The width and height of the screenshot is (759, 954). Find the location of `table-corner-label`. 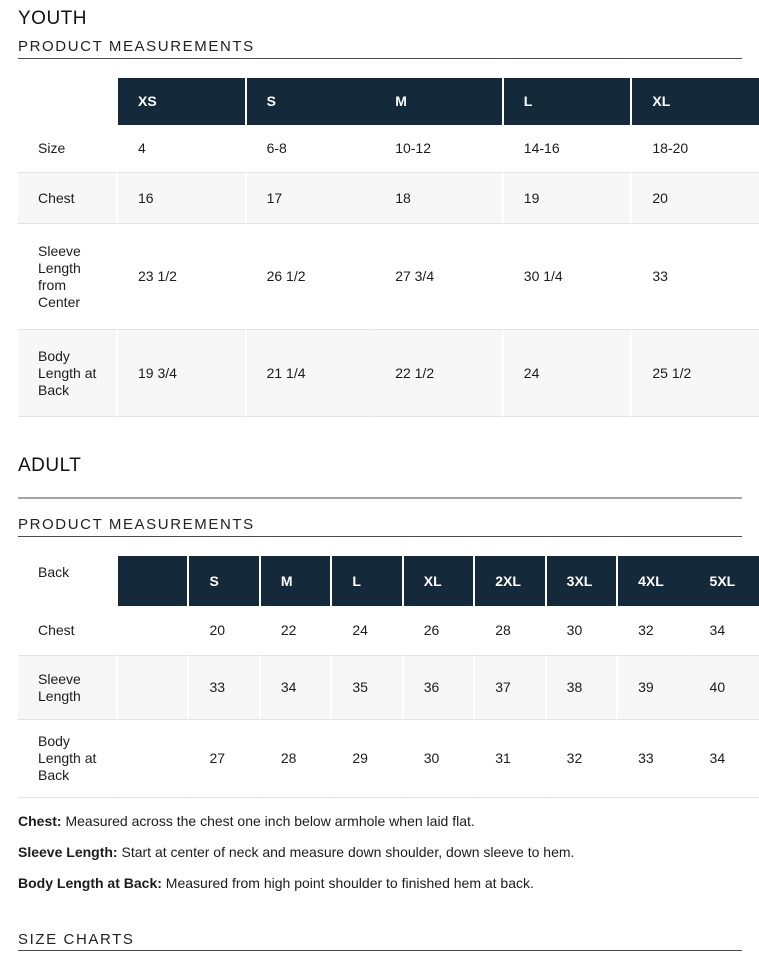

table-corner-label is located at coordinates (67, 101).